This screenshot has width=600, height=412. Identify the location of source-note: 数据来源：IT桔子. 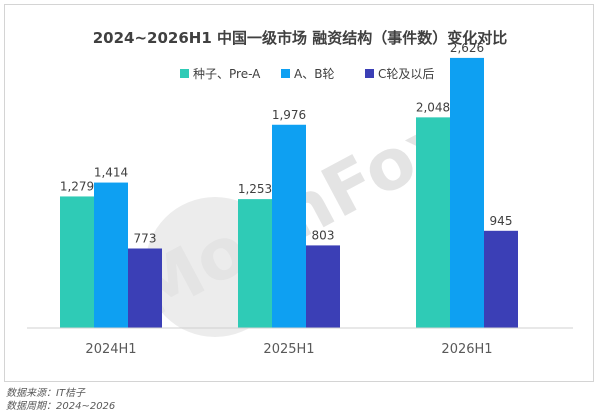
(46, 393).